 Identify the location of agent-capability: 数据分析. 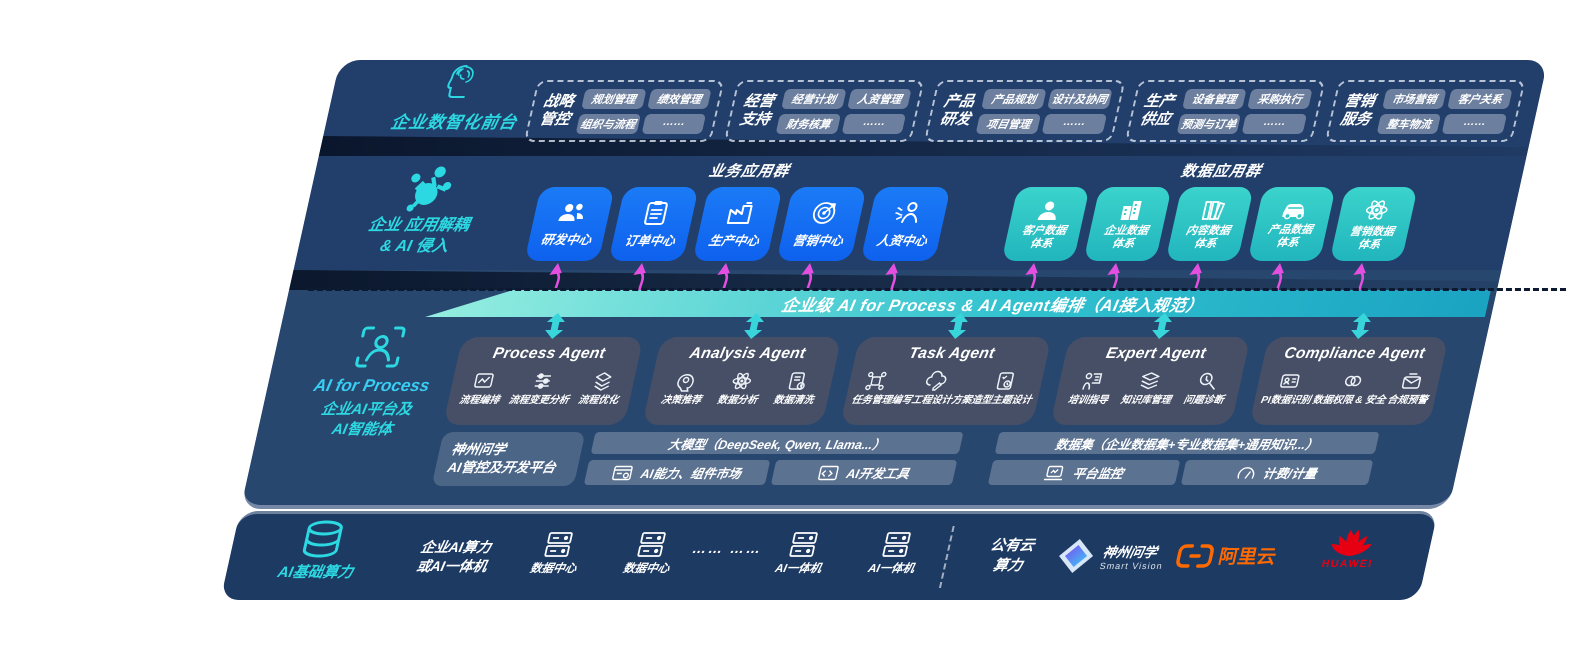
(740, 388).